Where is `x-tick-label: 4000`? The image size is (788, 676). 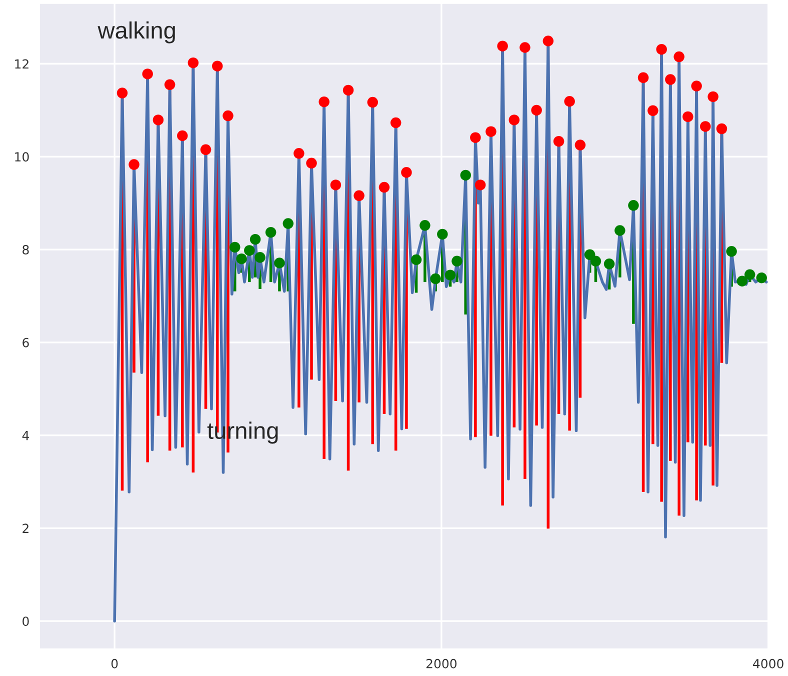 x-tick-label: 4000 is located at coordinates (768, 663).